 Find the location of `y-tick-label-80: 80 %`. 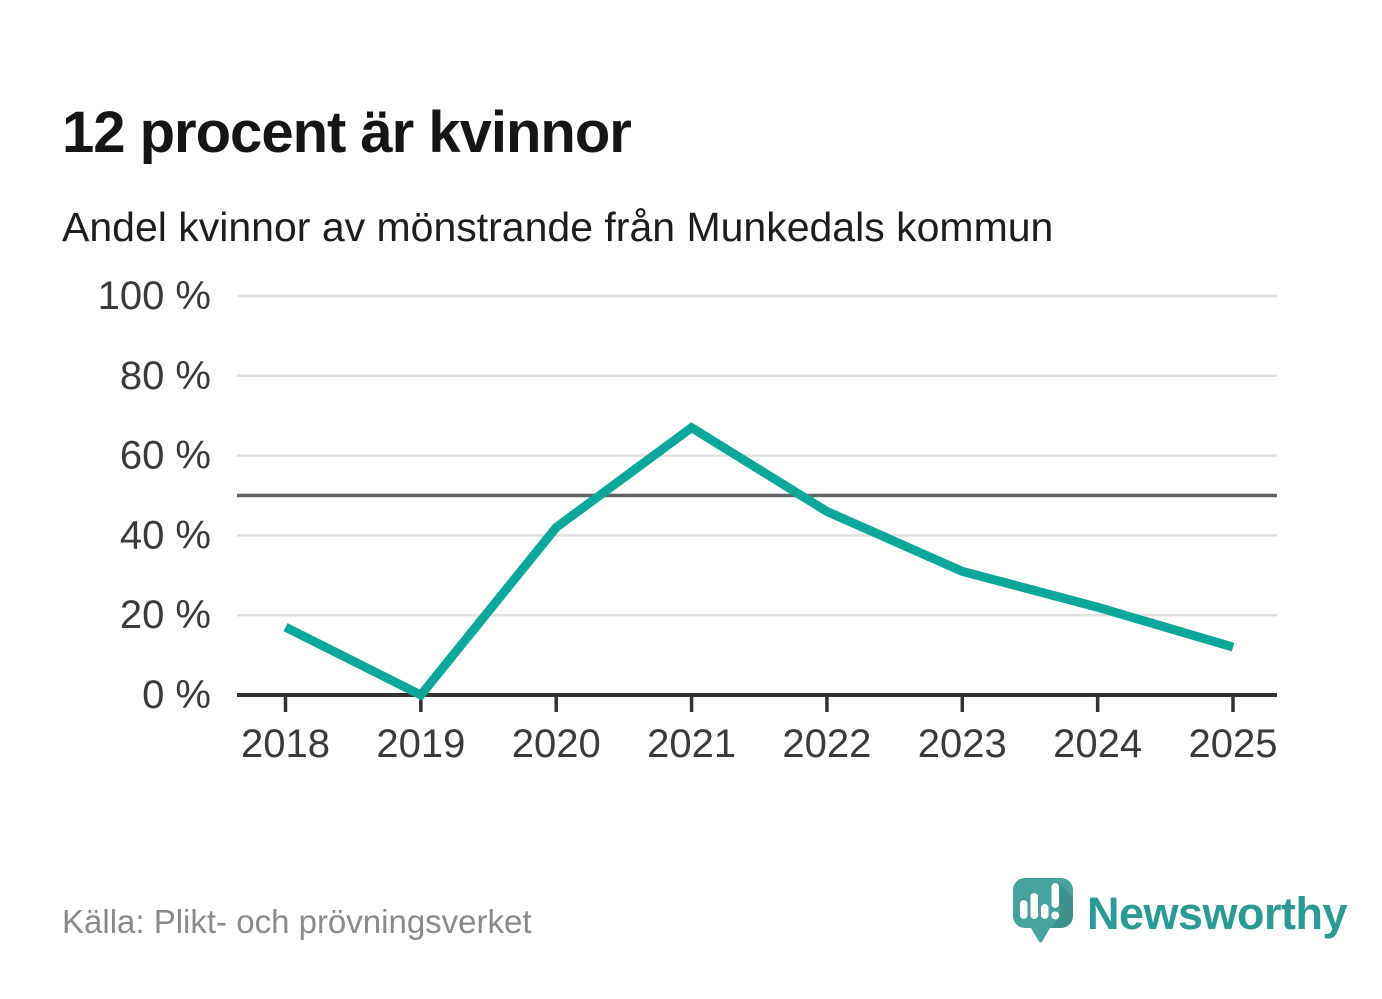

y-tick-label-80: 80 % is located at coordinates (165, 376).